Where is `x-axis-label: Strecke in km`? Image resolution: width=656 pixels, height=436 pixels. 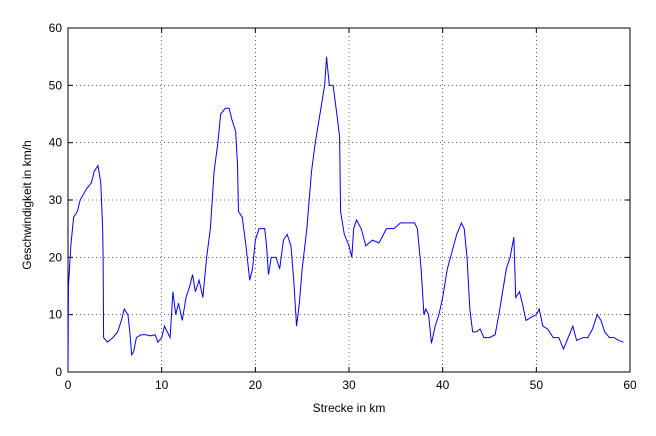
x-axis-label: Strecke in km is located at coordinates (349, 408).